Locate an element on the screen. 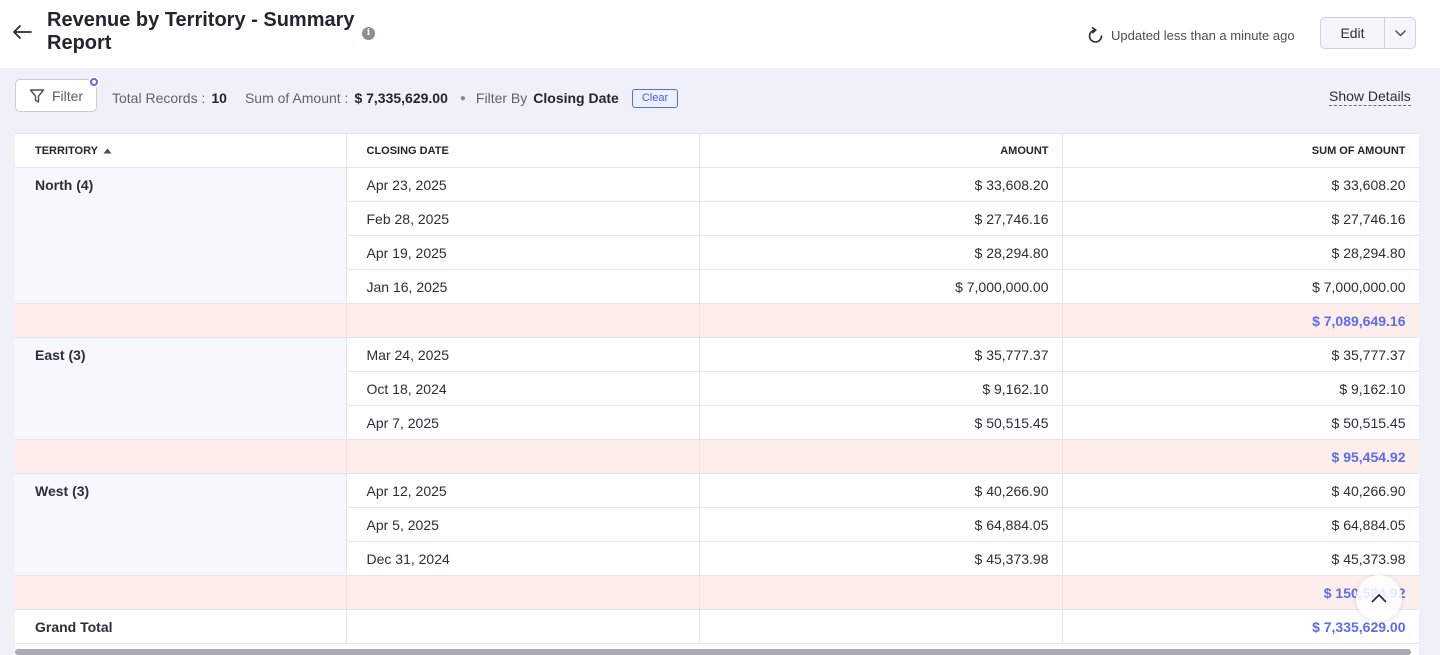 The width and height of the screenshot is (1440, 655). edit-dropdown-button is located at coordinates (1400, 33).